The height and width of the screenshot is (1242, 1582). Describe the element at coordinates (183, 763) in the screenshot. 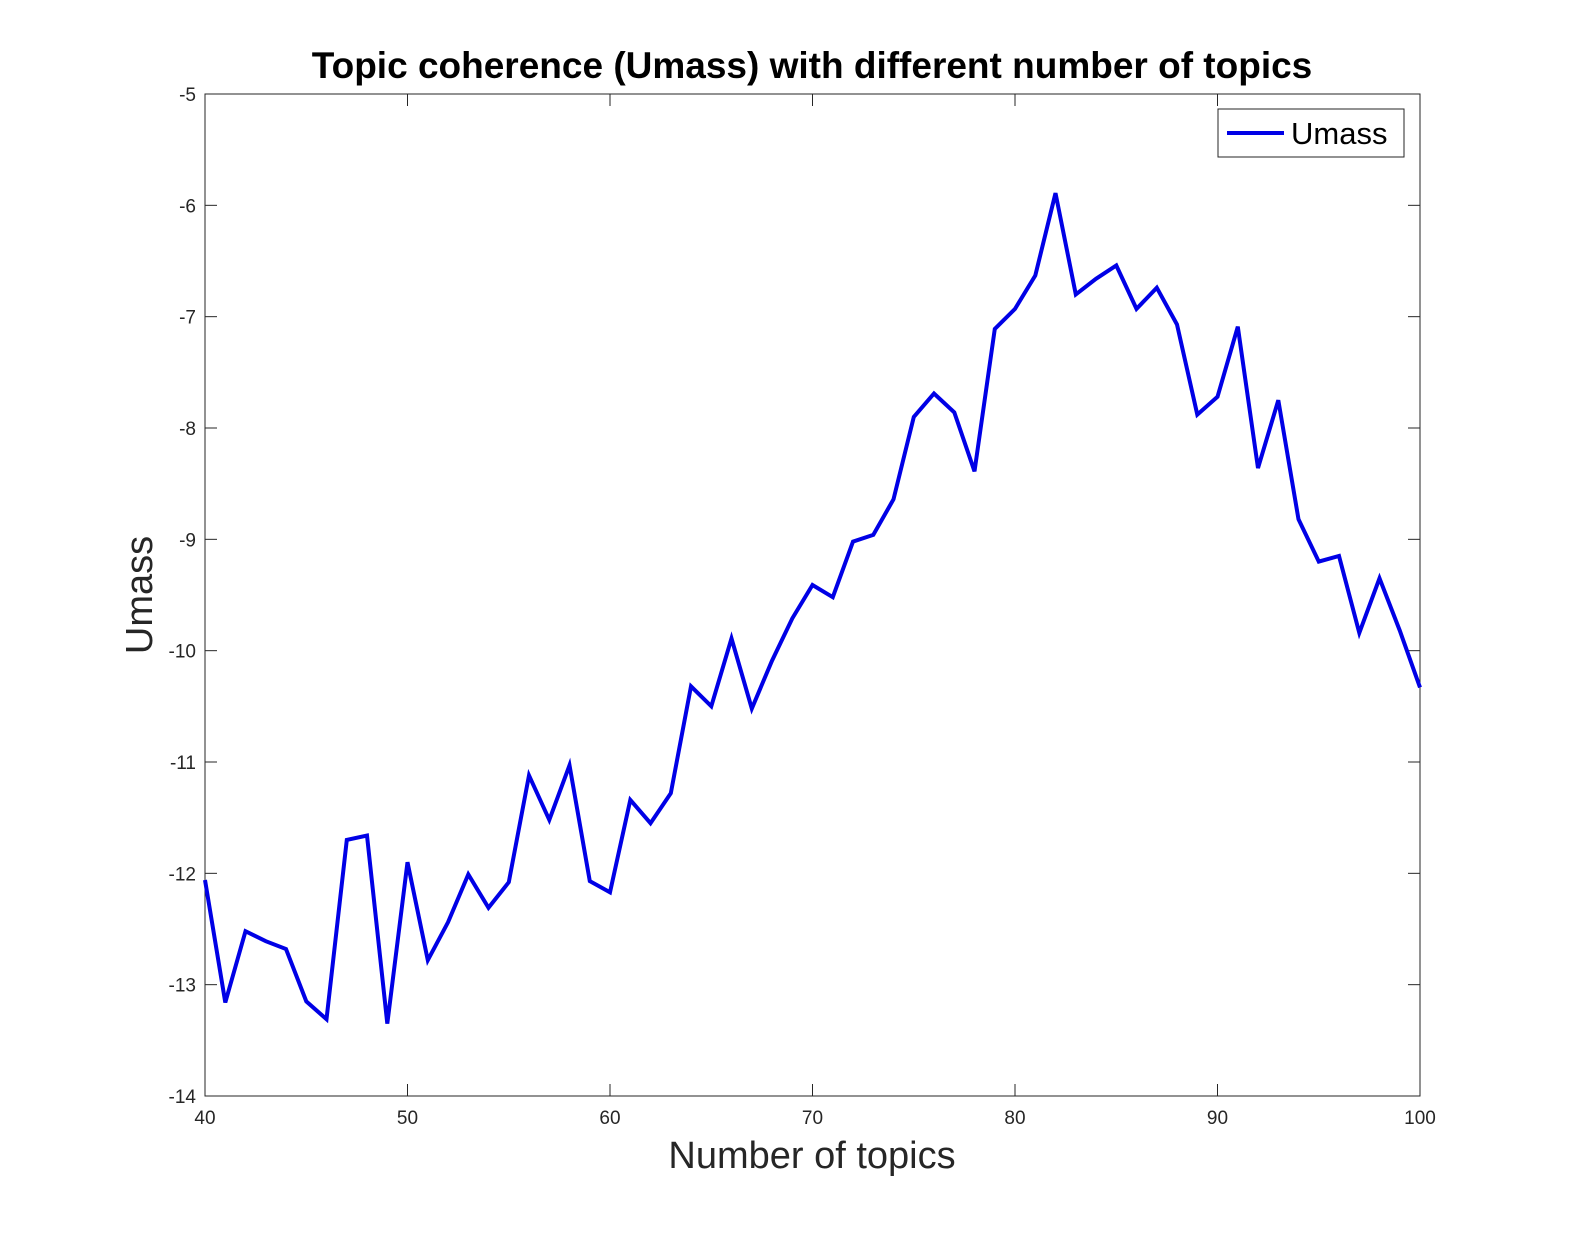

I see `y-tick-label: -11` at that location.